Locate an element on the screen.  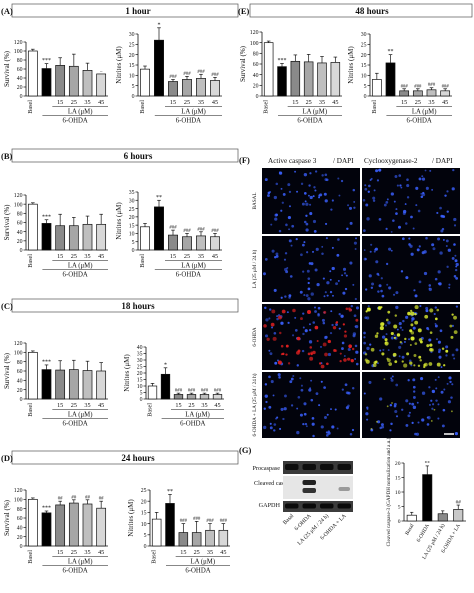
y-tick-label: 60 is located at coordinates (20, 519).